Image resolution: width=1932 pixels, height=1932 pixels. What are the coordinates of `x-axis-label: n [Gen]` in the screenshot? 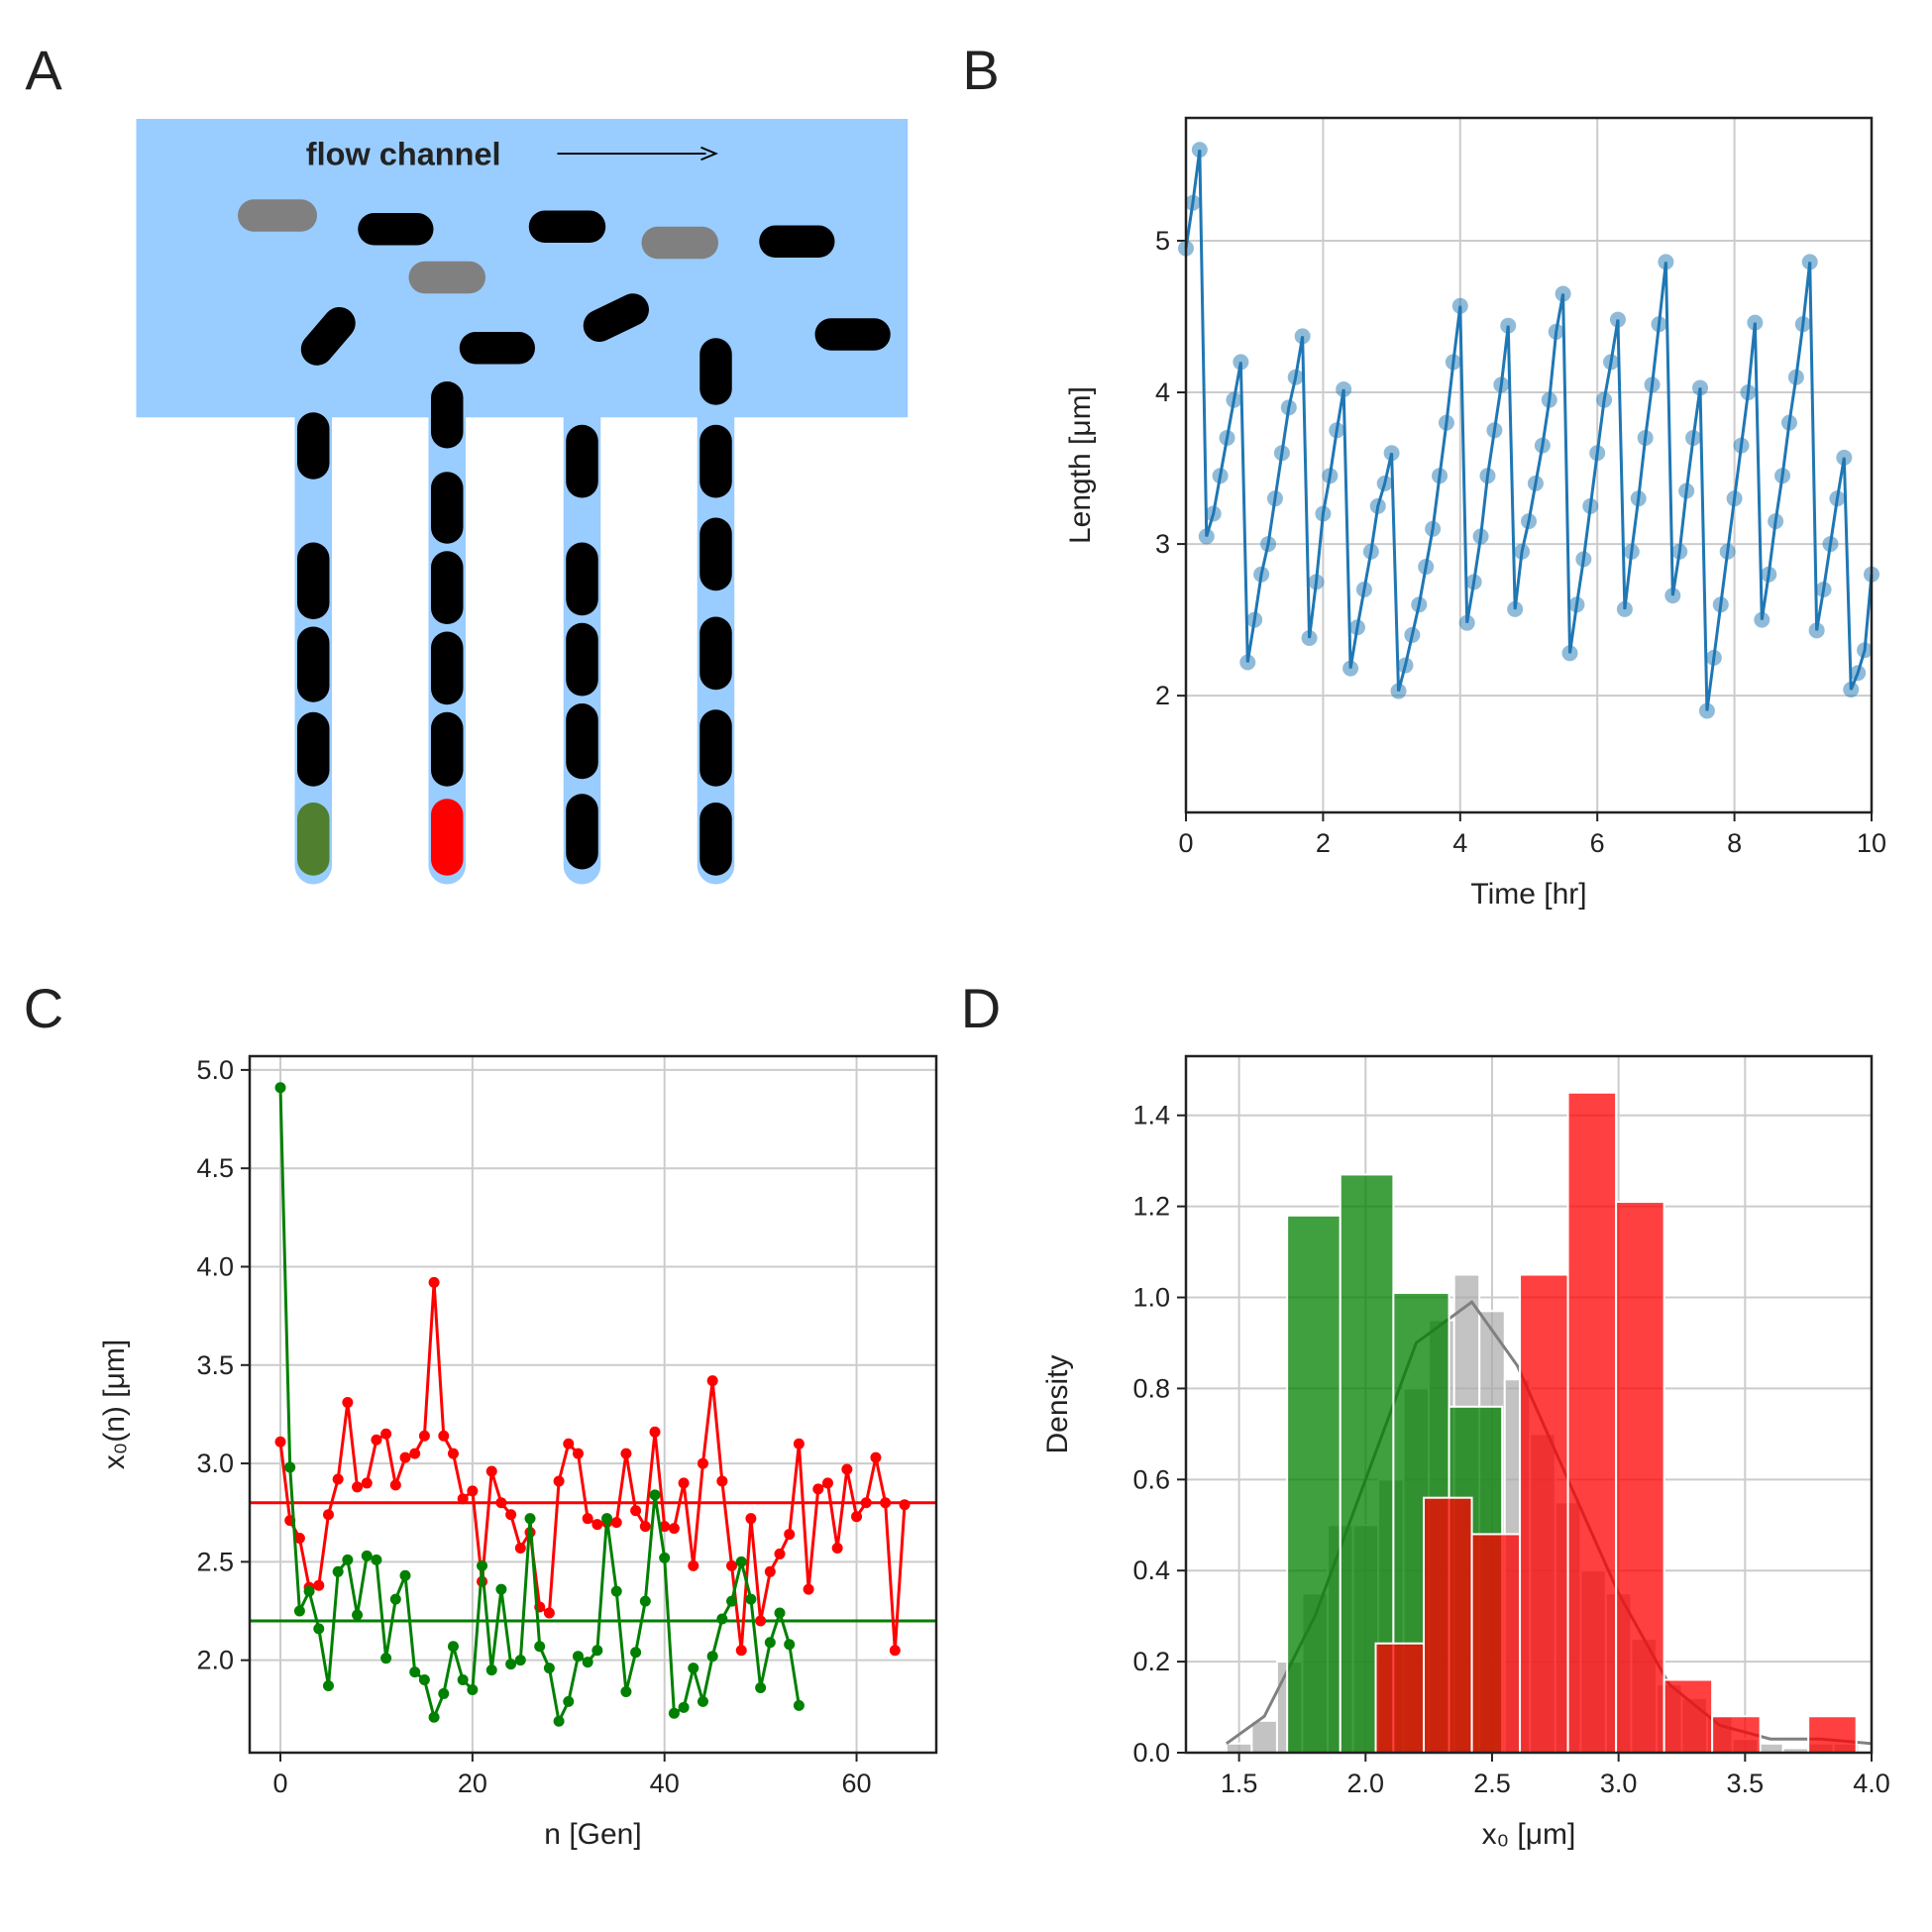 It's located at (592, 1834).